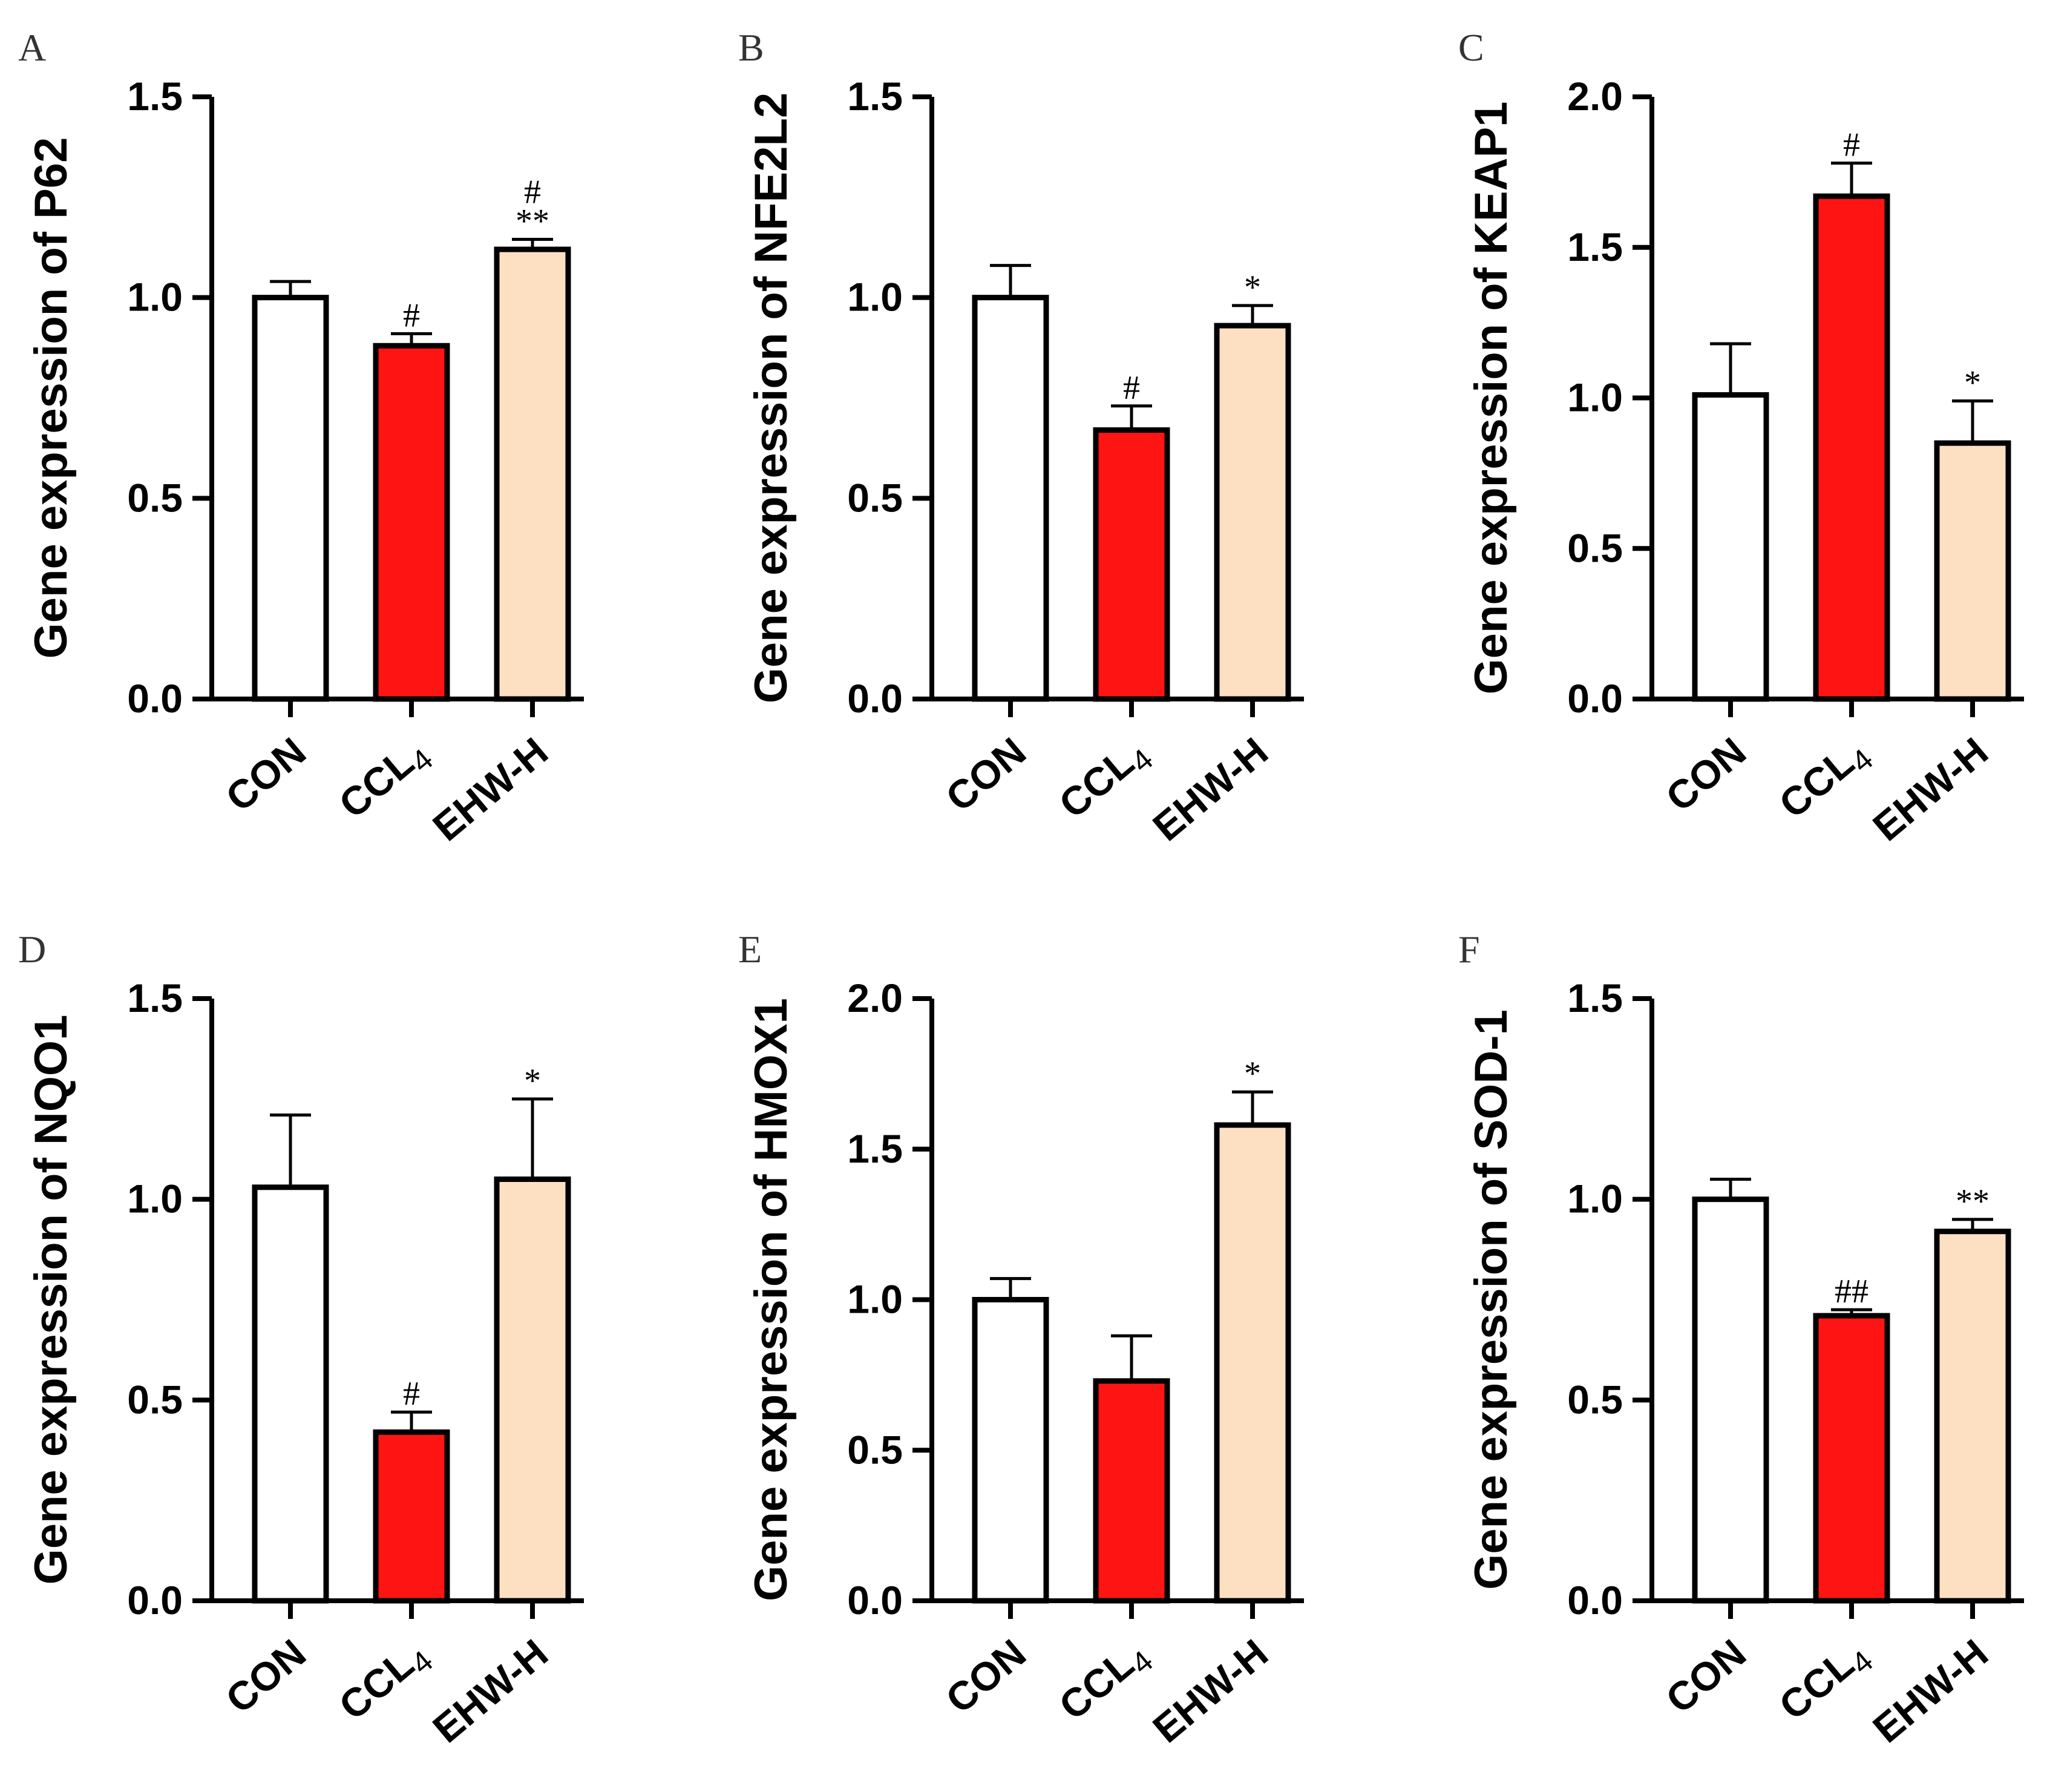 The width and height of the screenshot is (2070, 1792). Describe the element at coordinates (1852, 1291) in the screenshot. I see `significance-marker: ##` at that location.